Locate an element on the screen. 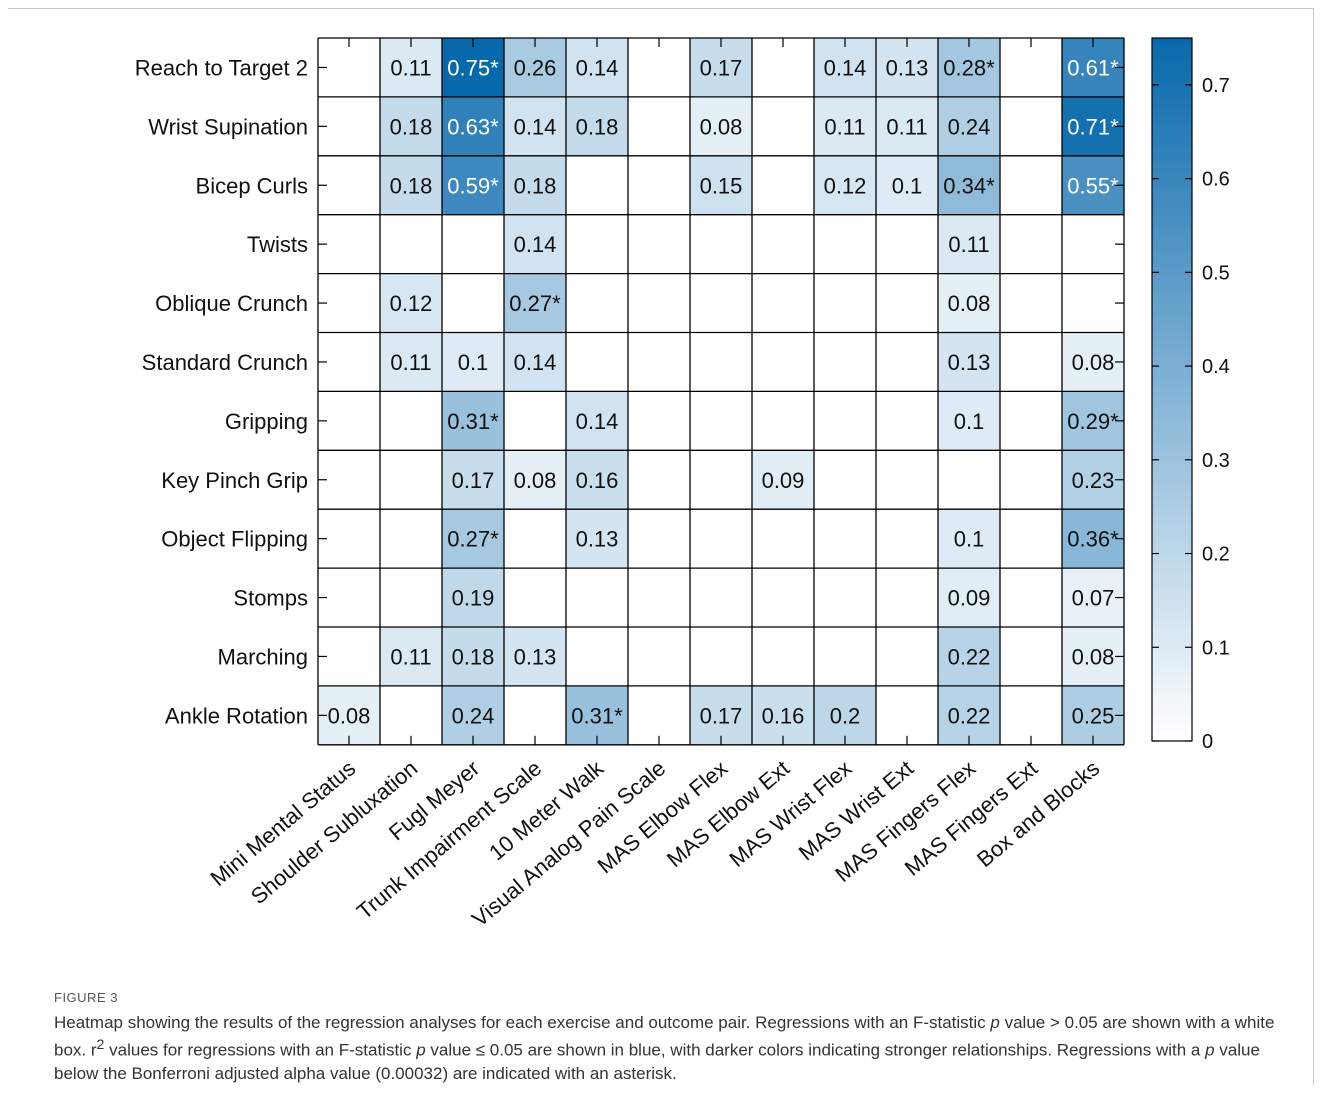  cell-value-label: 0.14 is located at coordinates (535, 362).